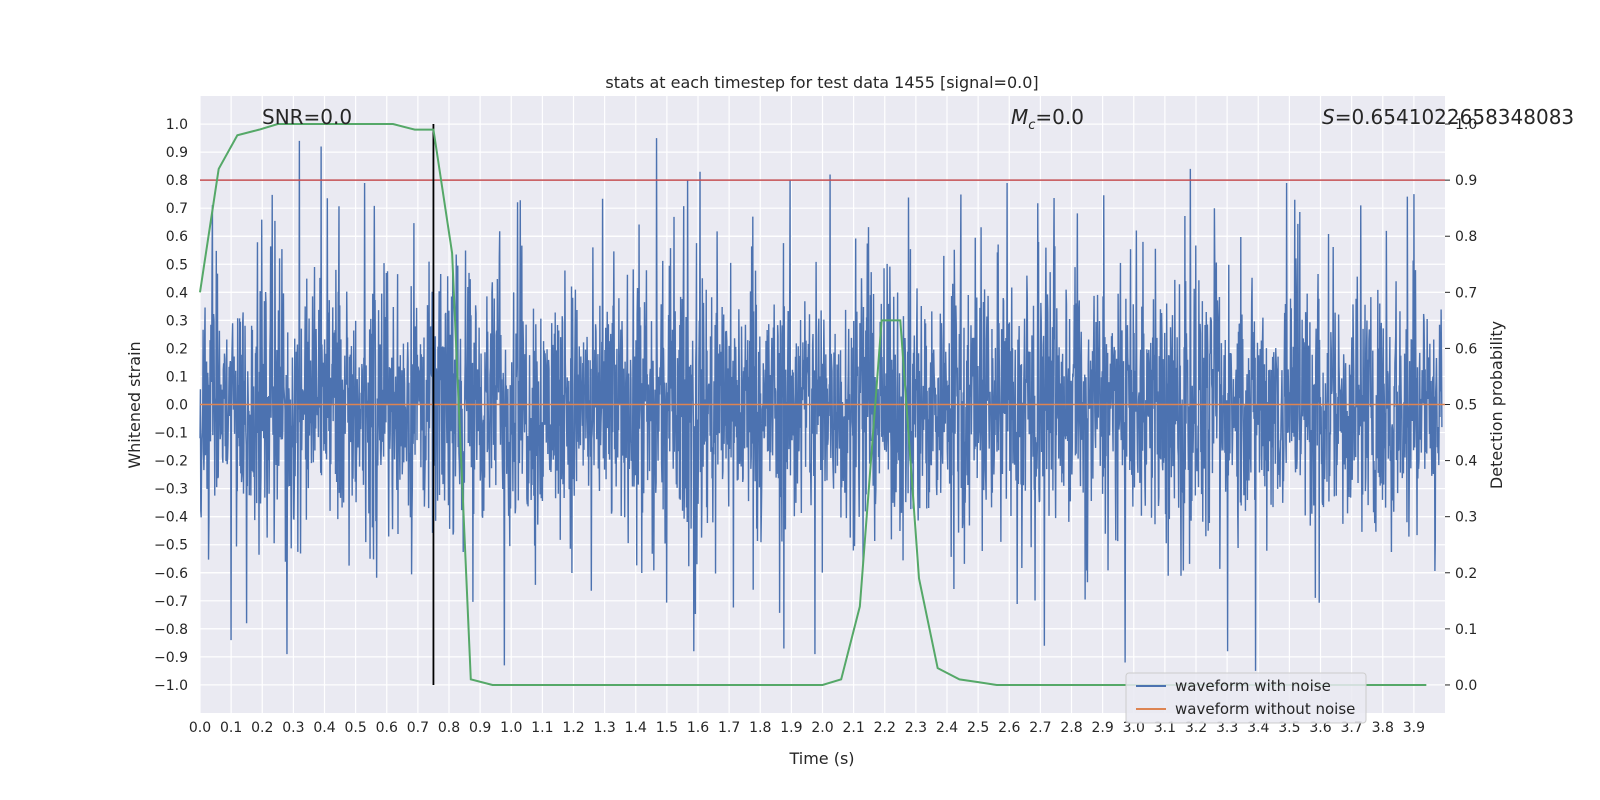 Image resolution: width=1600 pixels, height=800 pixels. I want to click on x-tick-label: 3.3, so click(1227, 728).